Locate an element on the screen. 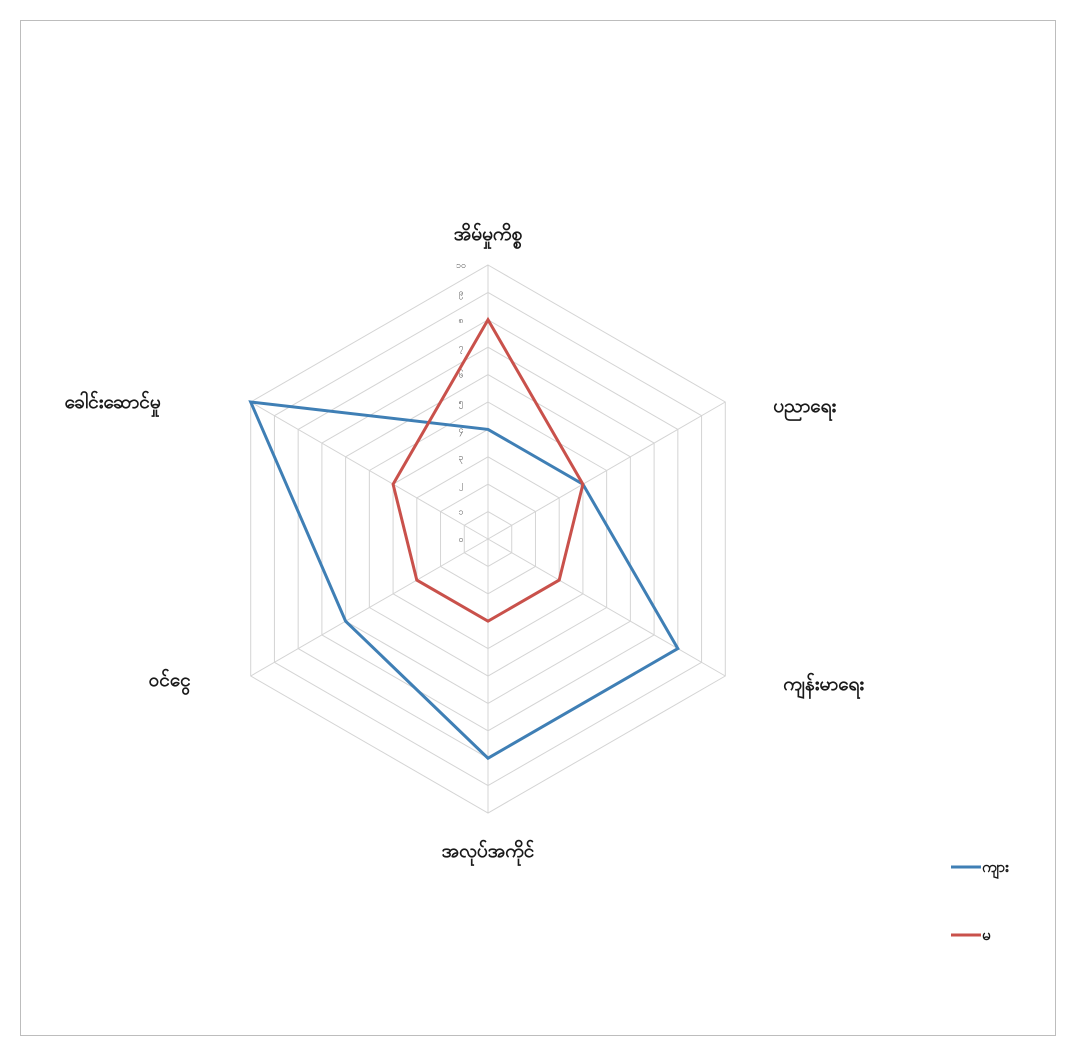 This screenshot has height=1063, width=1079. tick-label: ၂ is located at coordinates (461, 485).